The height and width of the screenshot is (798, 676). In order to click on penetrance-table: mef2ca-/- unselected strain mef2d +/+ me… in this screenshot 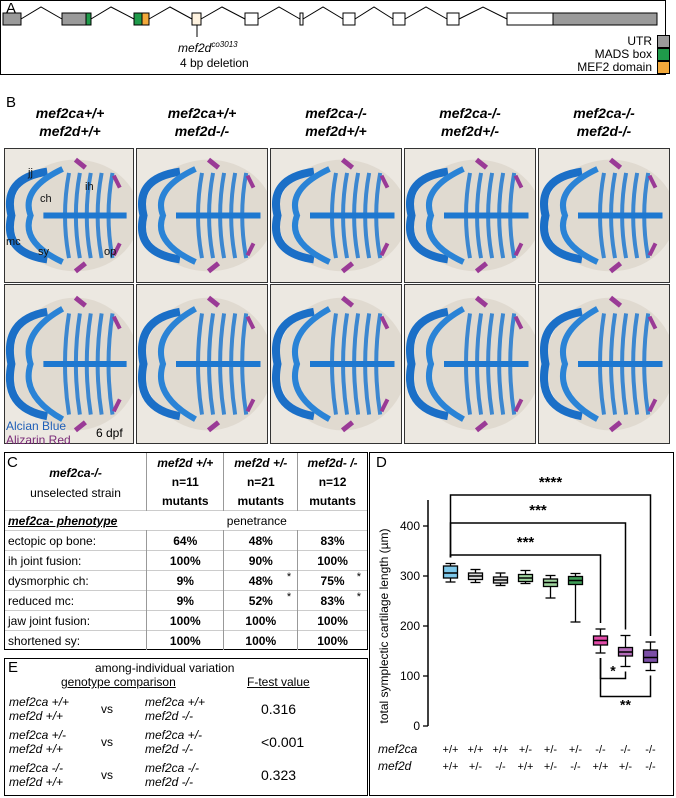, I will do `click(186, 551)`.